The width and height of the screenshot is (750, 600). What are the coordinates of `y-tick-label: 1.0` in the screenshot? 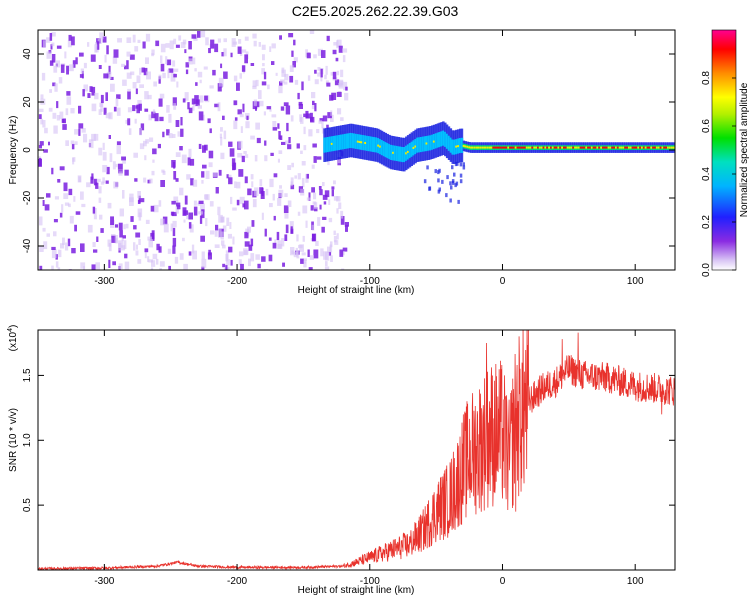 It's located at (27, 440).